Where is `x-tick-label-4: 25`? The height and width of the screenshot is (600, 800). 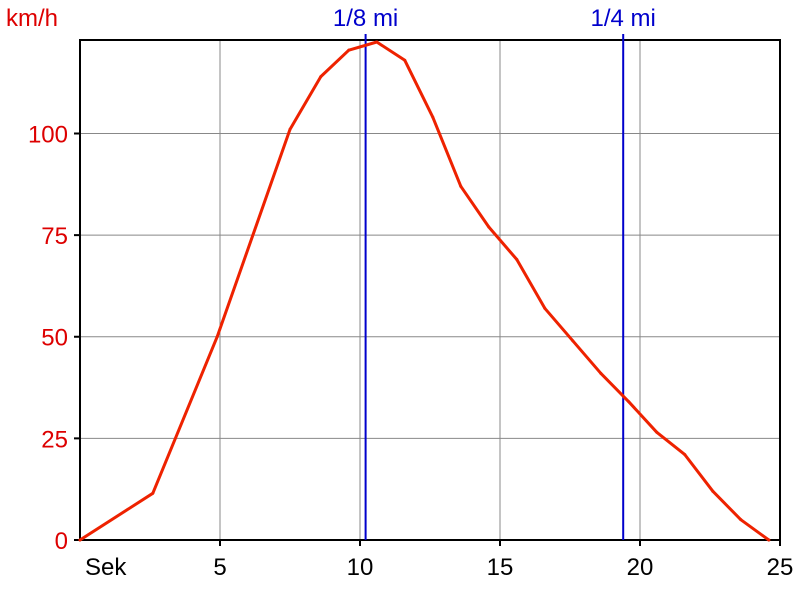 x-tick-label-4: 25 is located at coordinates (780, 567).